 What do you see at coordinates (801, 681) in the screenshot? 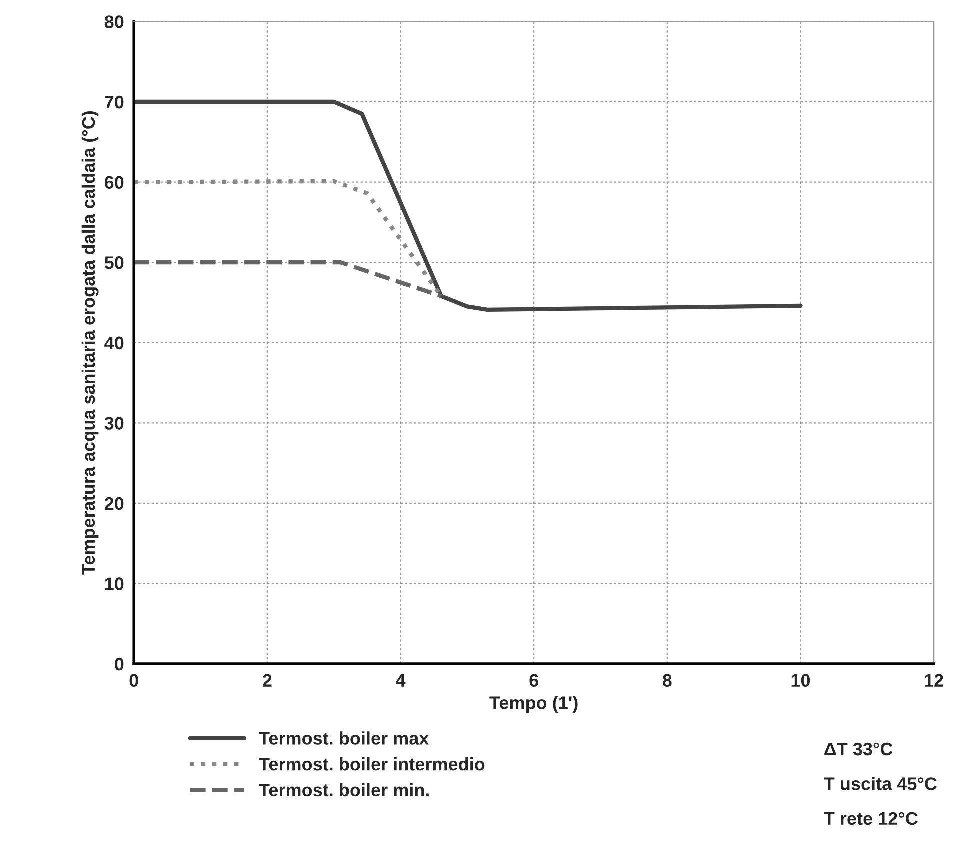
I see `x-tick-label: 10` at bounding box center [801, 681].